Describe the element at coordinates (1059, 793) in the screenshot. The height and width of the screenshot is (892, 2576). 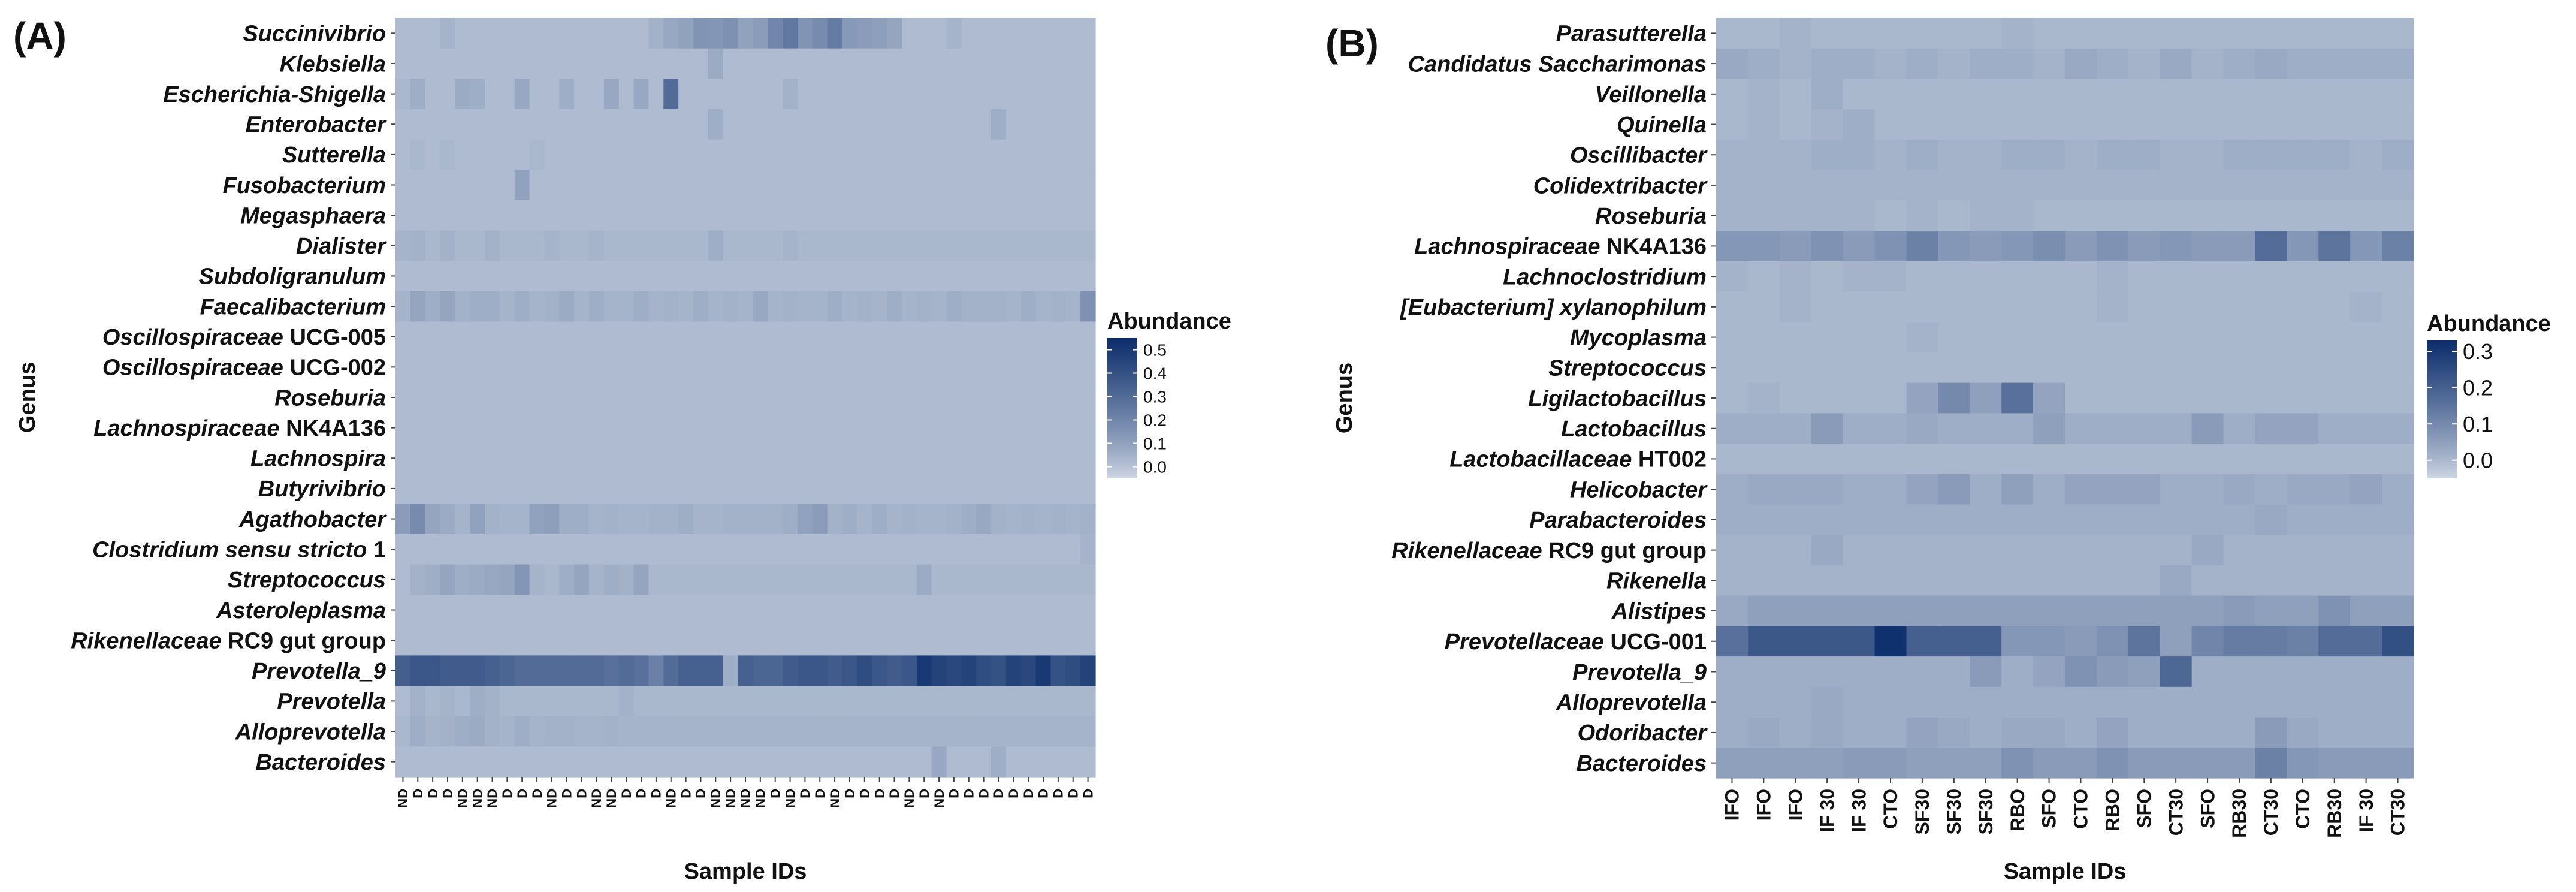
I see `panel-a-col-label-44: D` at that location.